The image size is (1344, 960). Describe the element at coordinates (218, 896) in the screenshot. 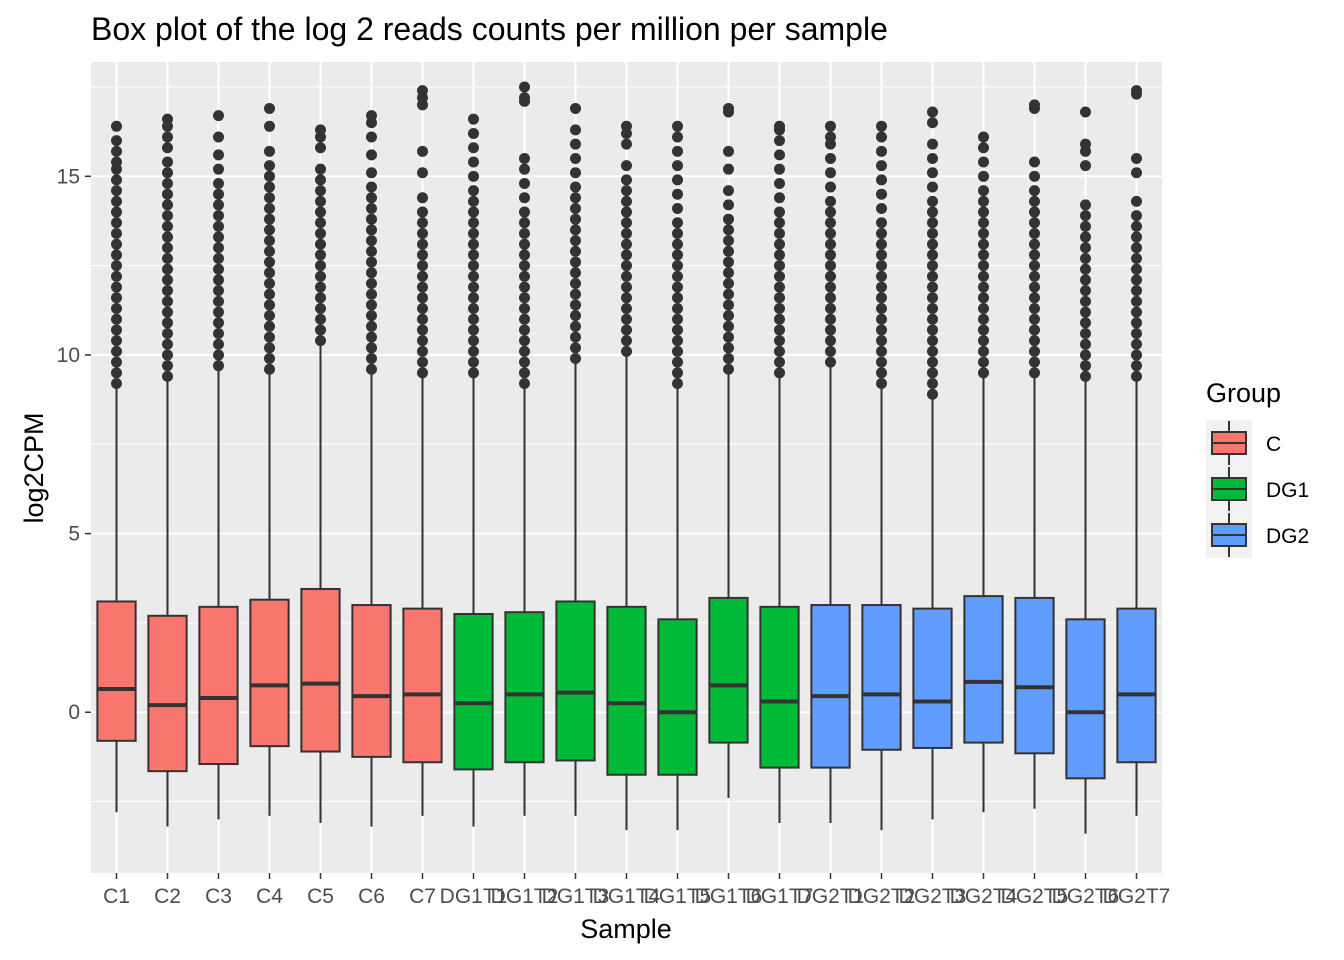

I see `x-tick-label: C3` at that location.